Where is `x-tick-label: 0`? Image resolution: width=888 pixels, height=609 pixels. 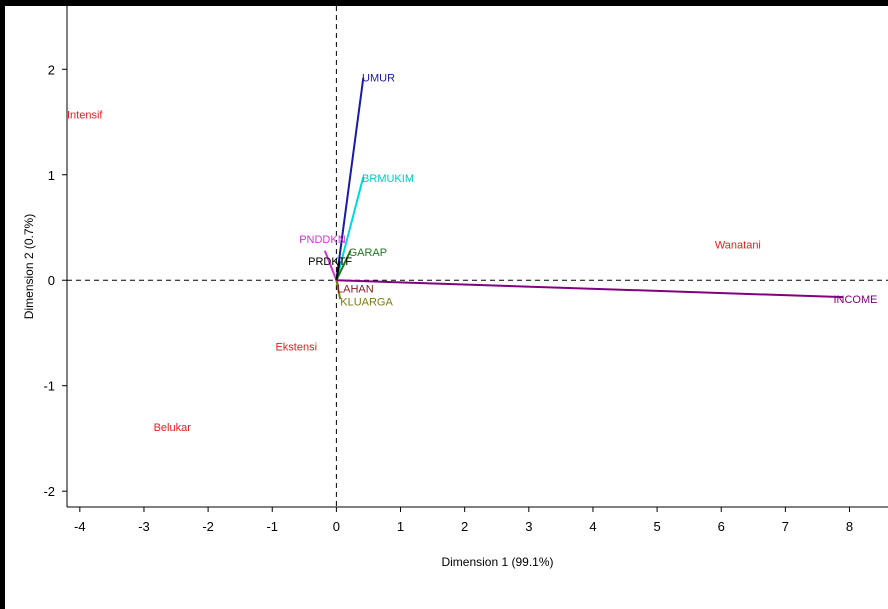
x-tick-label: 0 is located at coordinates (336, 526).